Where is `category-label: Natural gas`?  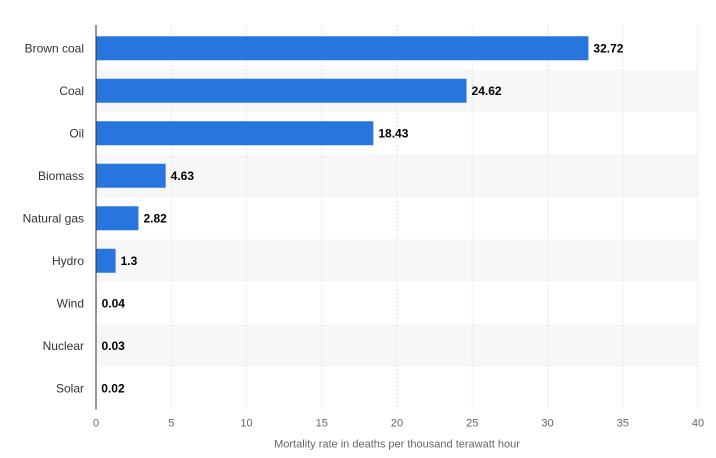 category-label: Natural gas is located at coordinates (53, 218).